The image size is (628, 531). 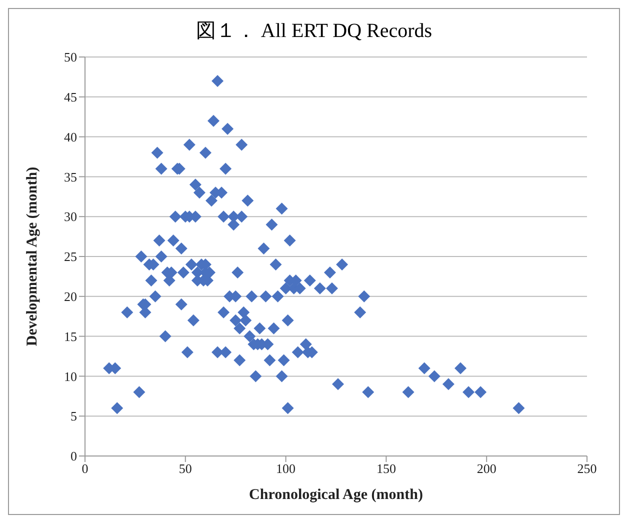 What do you see at coordinates (70, 256) in the screenshot?
I see `y-tick-label: 25` at bounding box center [70, 256].